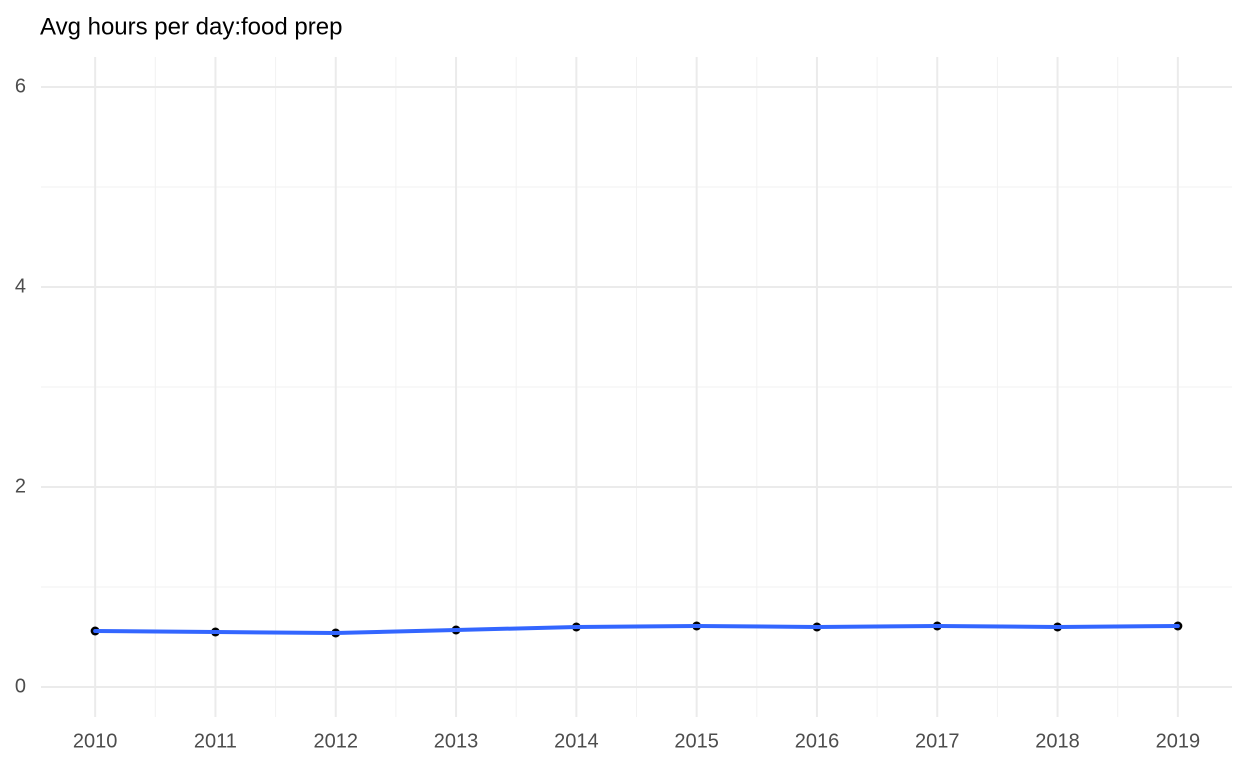  Describe the element at coordinates (696, 741) in the screenshot. I see `x-tick-label: 2015` at that location.